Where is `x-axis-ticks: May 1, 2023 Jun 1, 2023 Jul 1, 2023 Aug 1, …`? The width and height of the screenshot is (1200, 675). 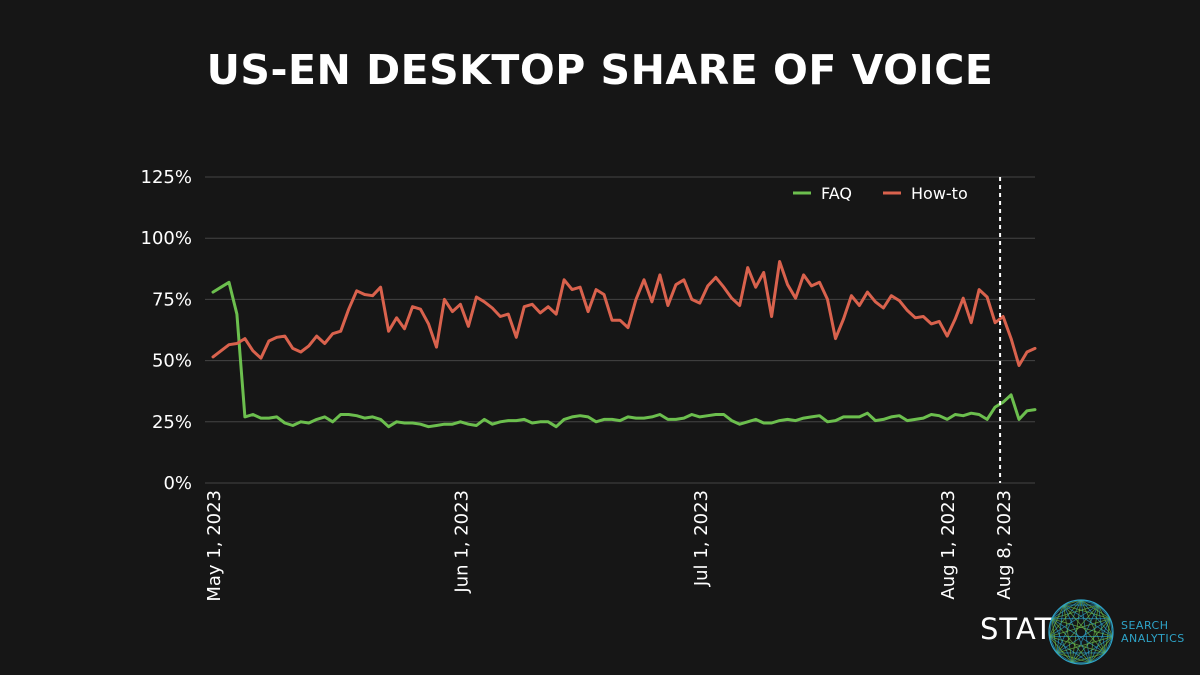
x-axis-ticks: May 1, 2023 Jun 1, 2023 Jul 1, 2023 Aug 1, … is located at coordinates (609, 546).